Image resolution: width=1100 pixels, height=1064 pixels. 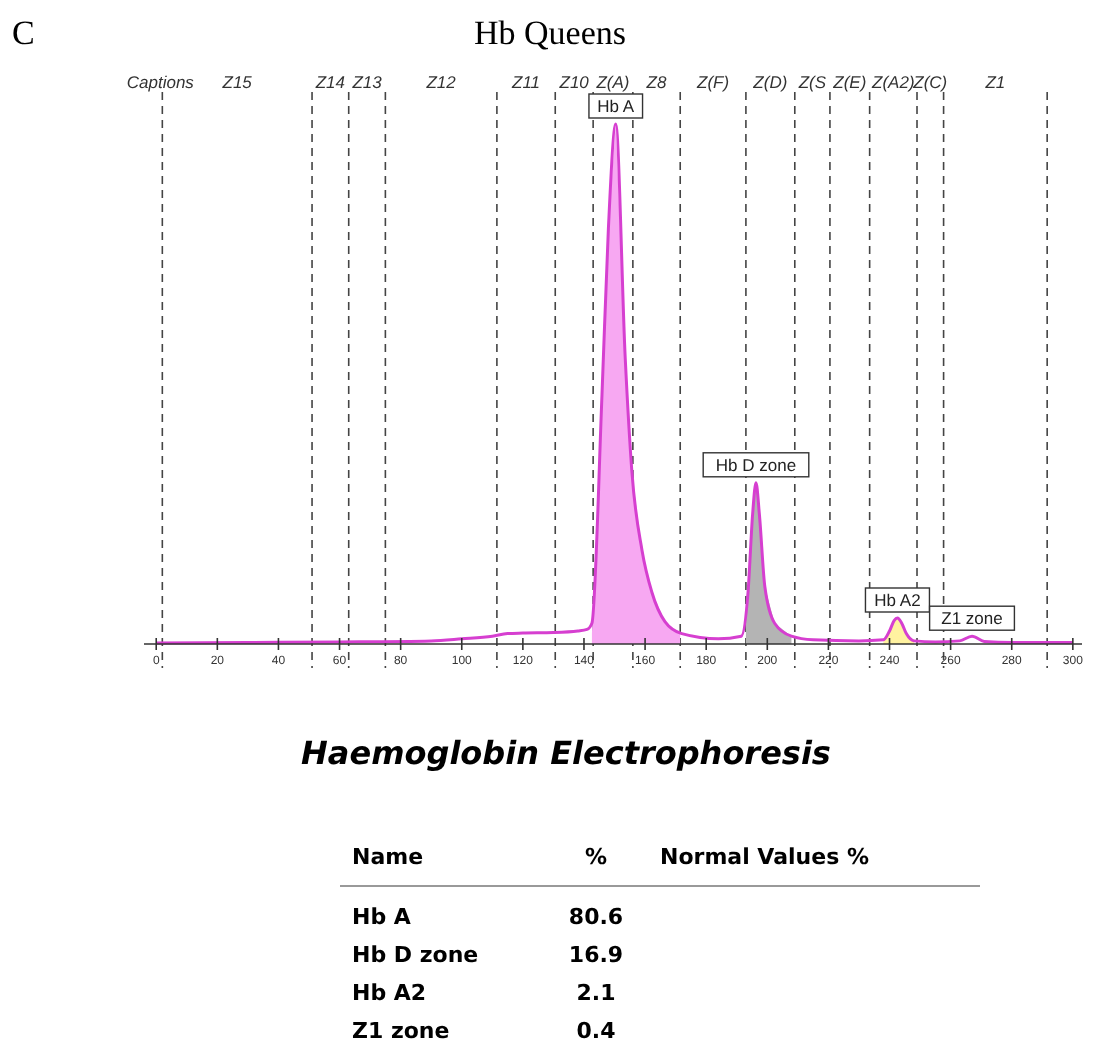 I want to click on text: Z8, so click(x=655, y=82).